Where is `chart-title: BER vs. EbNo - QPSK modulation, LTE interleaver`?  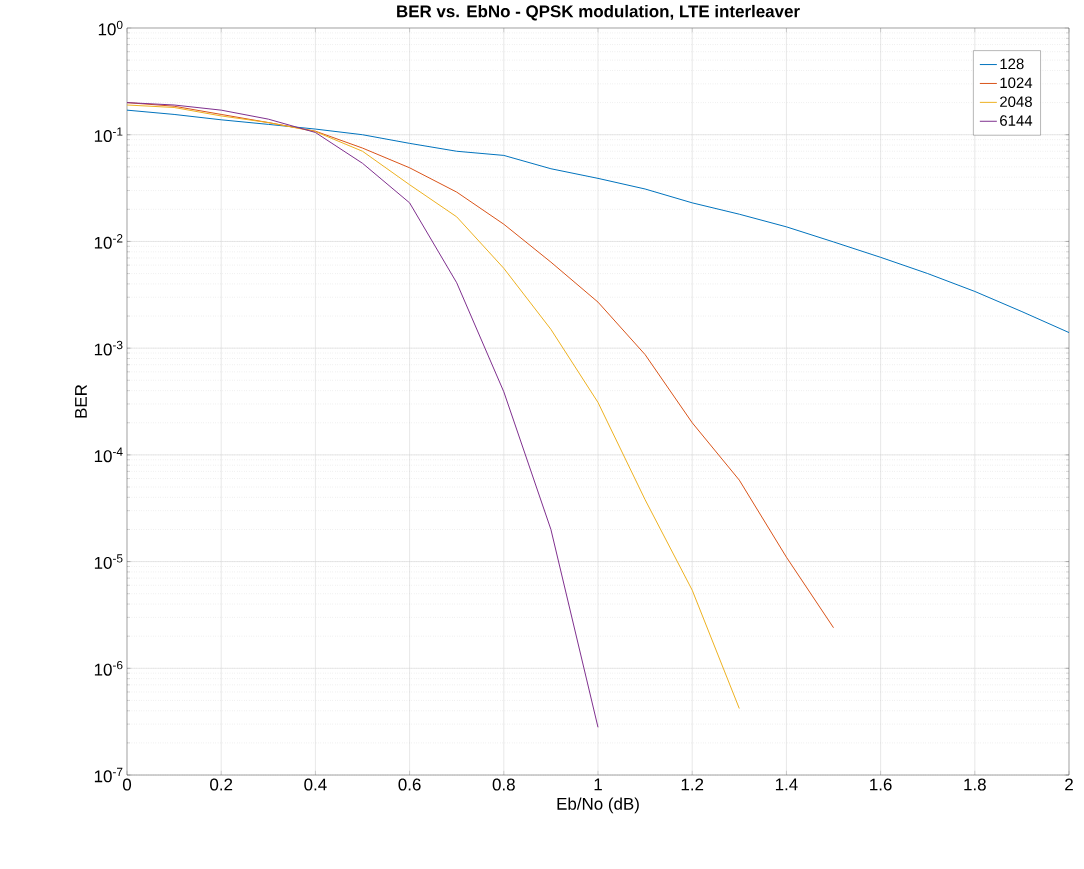 chart-title: BER vs. EbNo - QPSK modulation, LTE interleaver is located at coordinates (598, 12).